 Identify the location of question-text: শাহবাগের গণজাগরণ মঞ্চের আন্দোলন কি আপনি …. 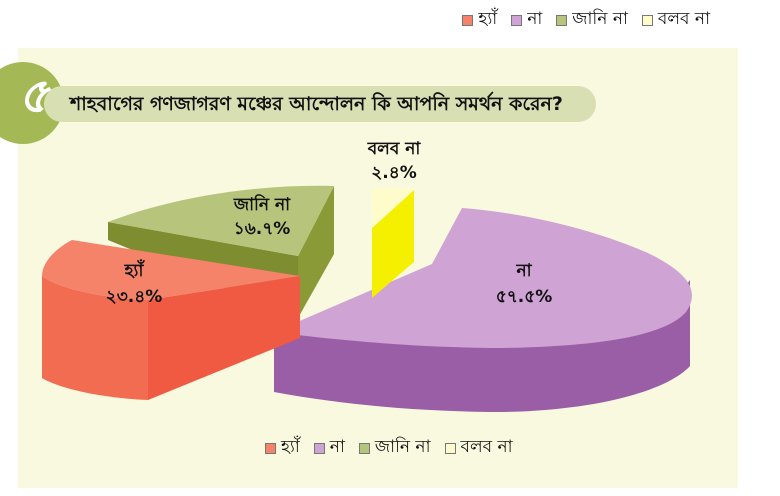
(316, 104).